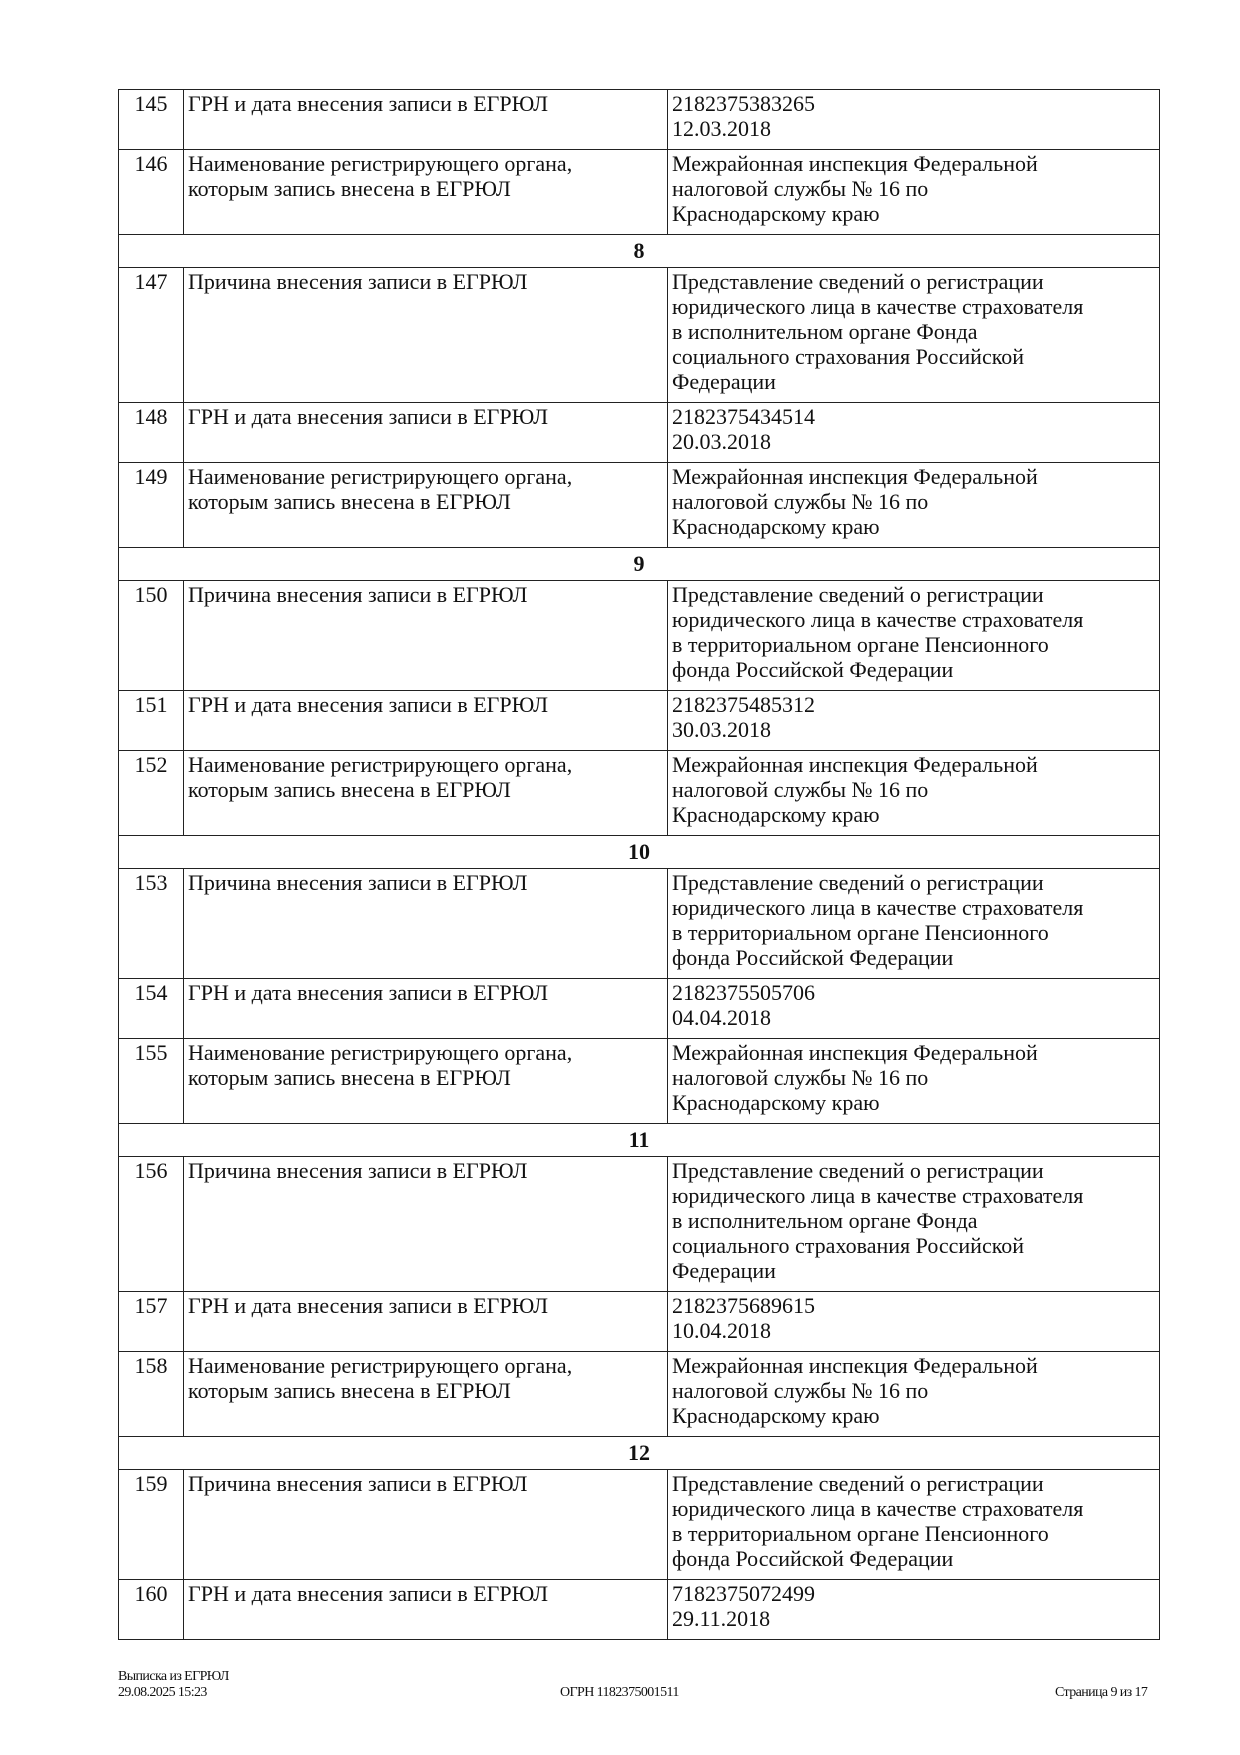 This screenshot has width=1240, height=1755. What do you see at coordinates (151, 720) in the screenshot?
I see `row-number: 151` at bounding box center [151, 720].